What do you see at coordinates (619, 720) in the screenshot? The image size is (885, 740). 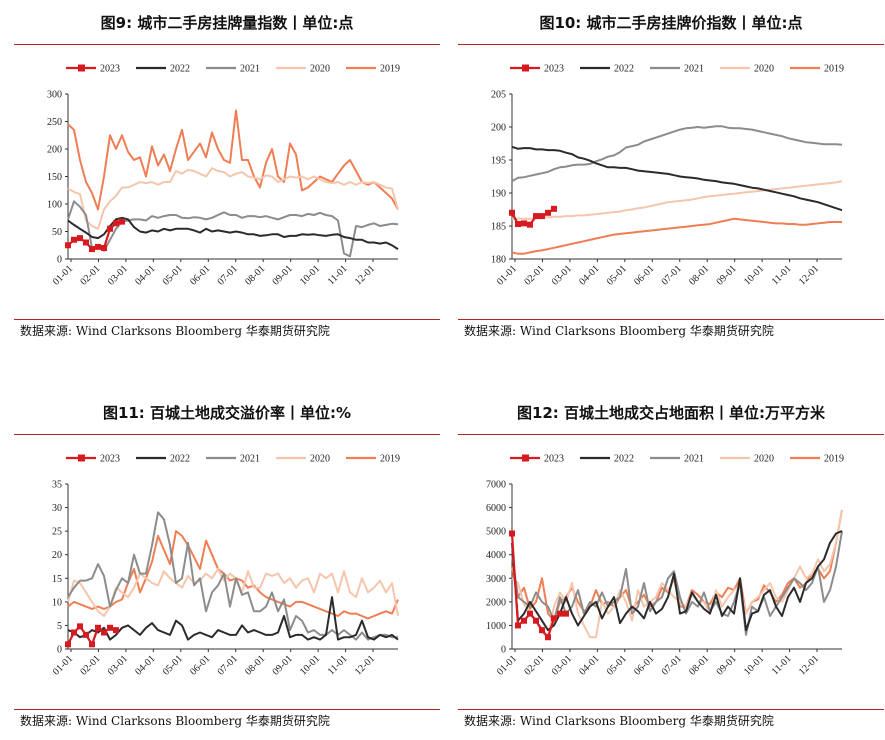 I see `source-note: 数据来源: Wind Clarksons Bloomberg 华泰期货研究院` at bounding box center [619, 720].